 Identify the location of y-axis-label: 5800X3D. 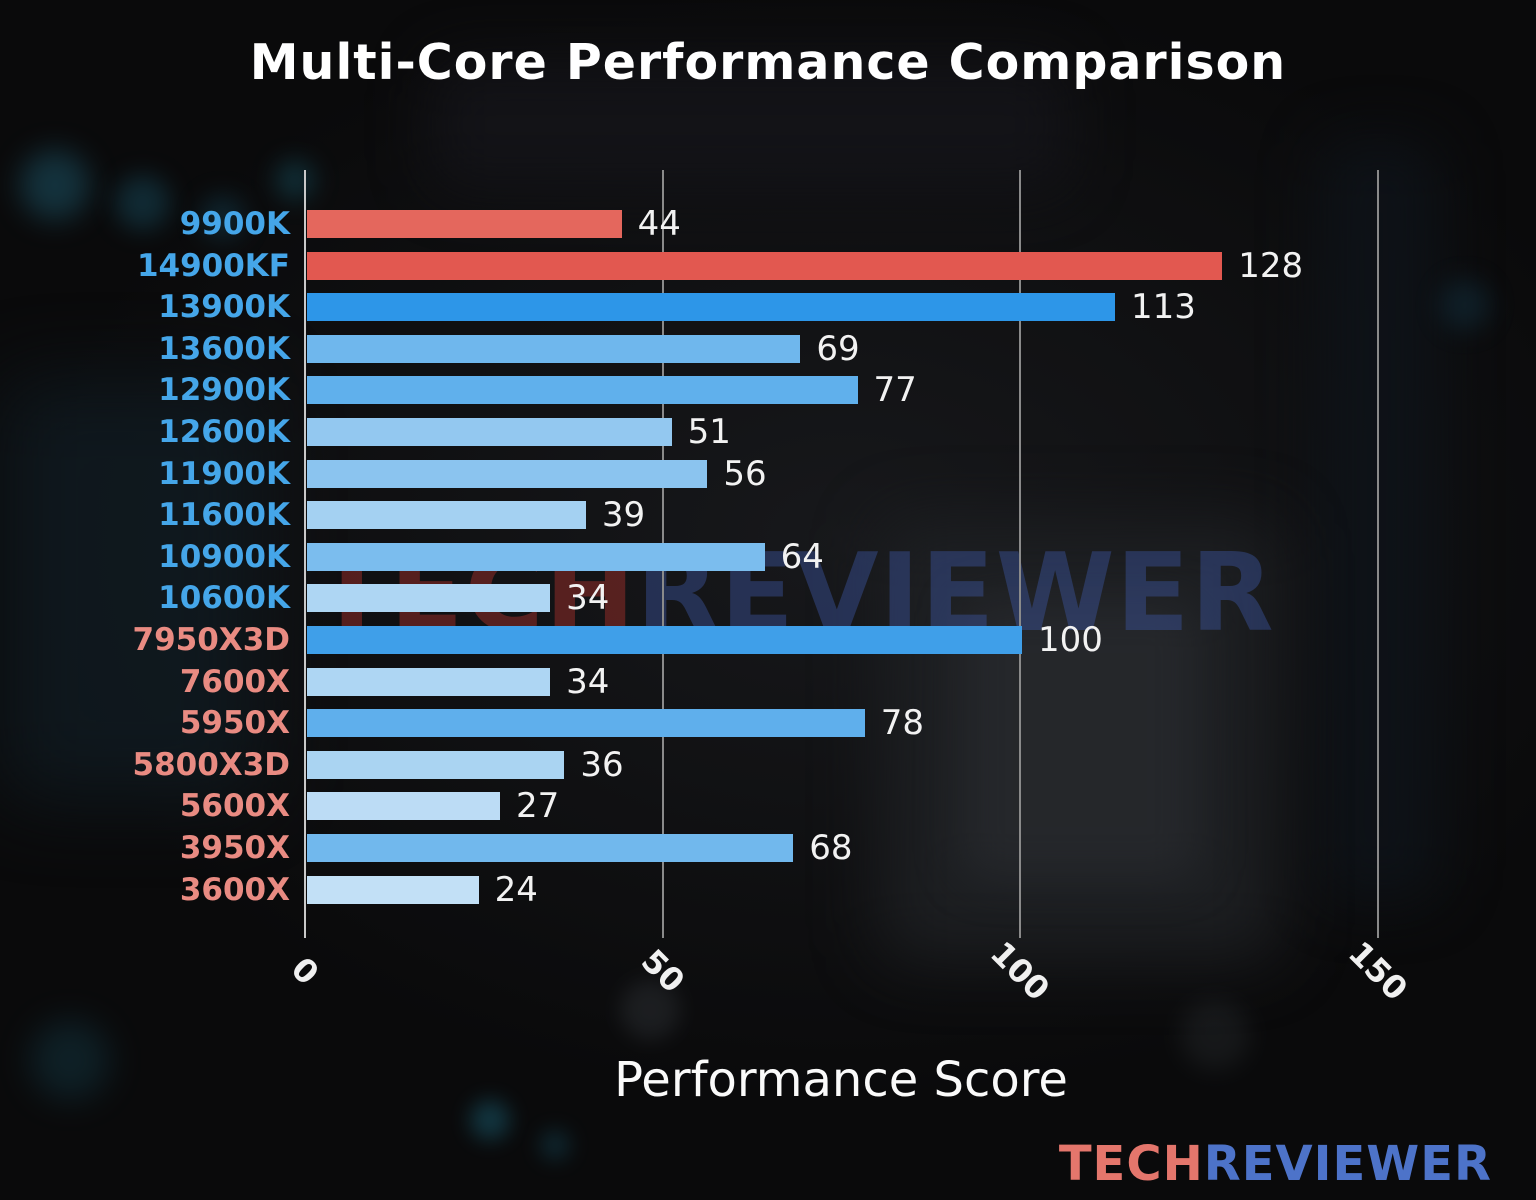
(211, 764).